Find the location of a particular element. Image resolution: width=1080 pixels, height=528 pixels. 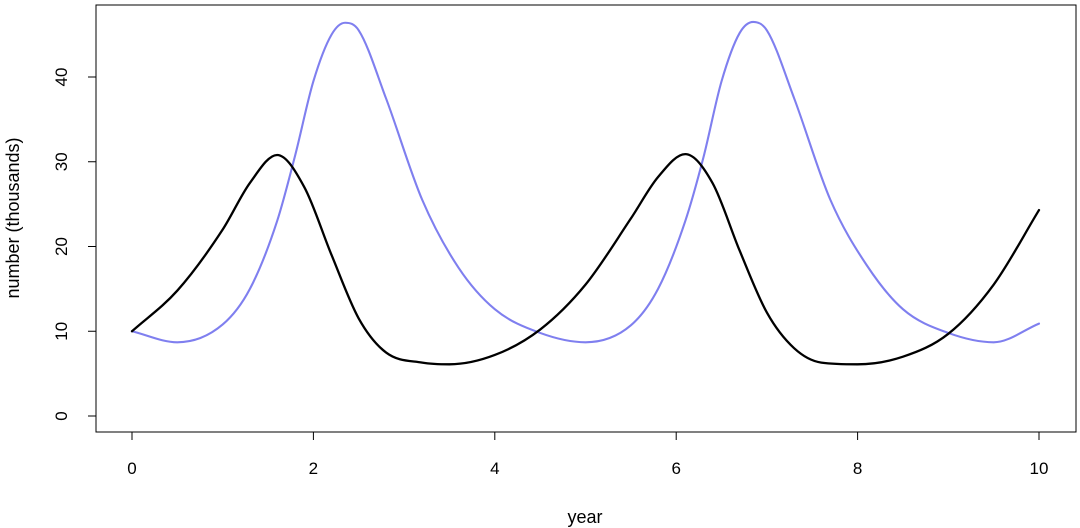

x-axis: 0 2 4 6 8 10 is located at coordinates (588, 454).